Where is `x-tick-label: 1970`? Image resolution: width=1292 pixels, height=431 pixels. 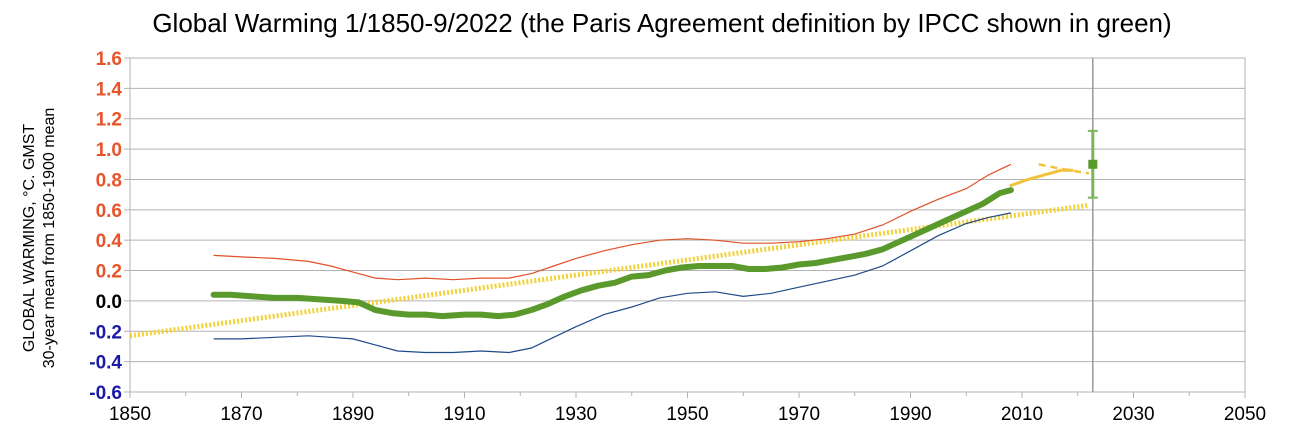
x-tick-label: 1970 is located at coordinates (799, 414).